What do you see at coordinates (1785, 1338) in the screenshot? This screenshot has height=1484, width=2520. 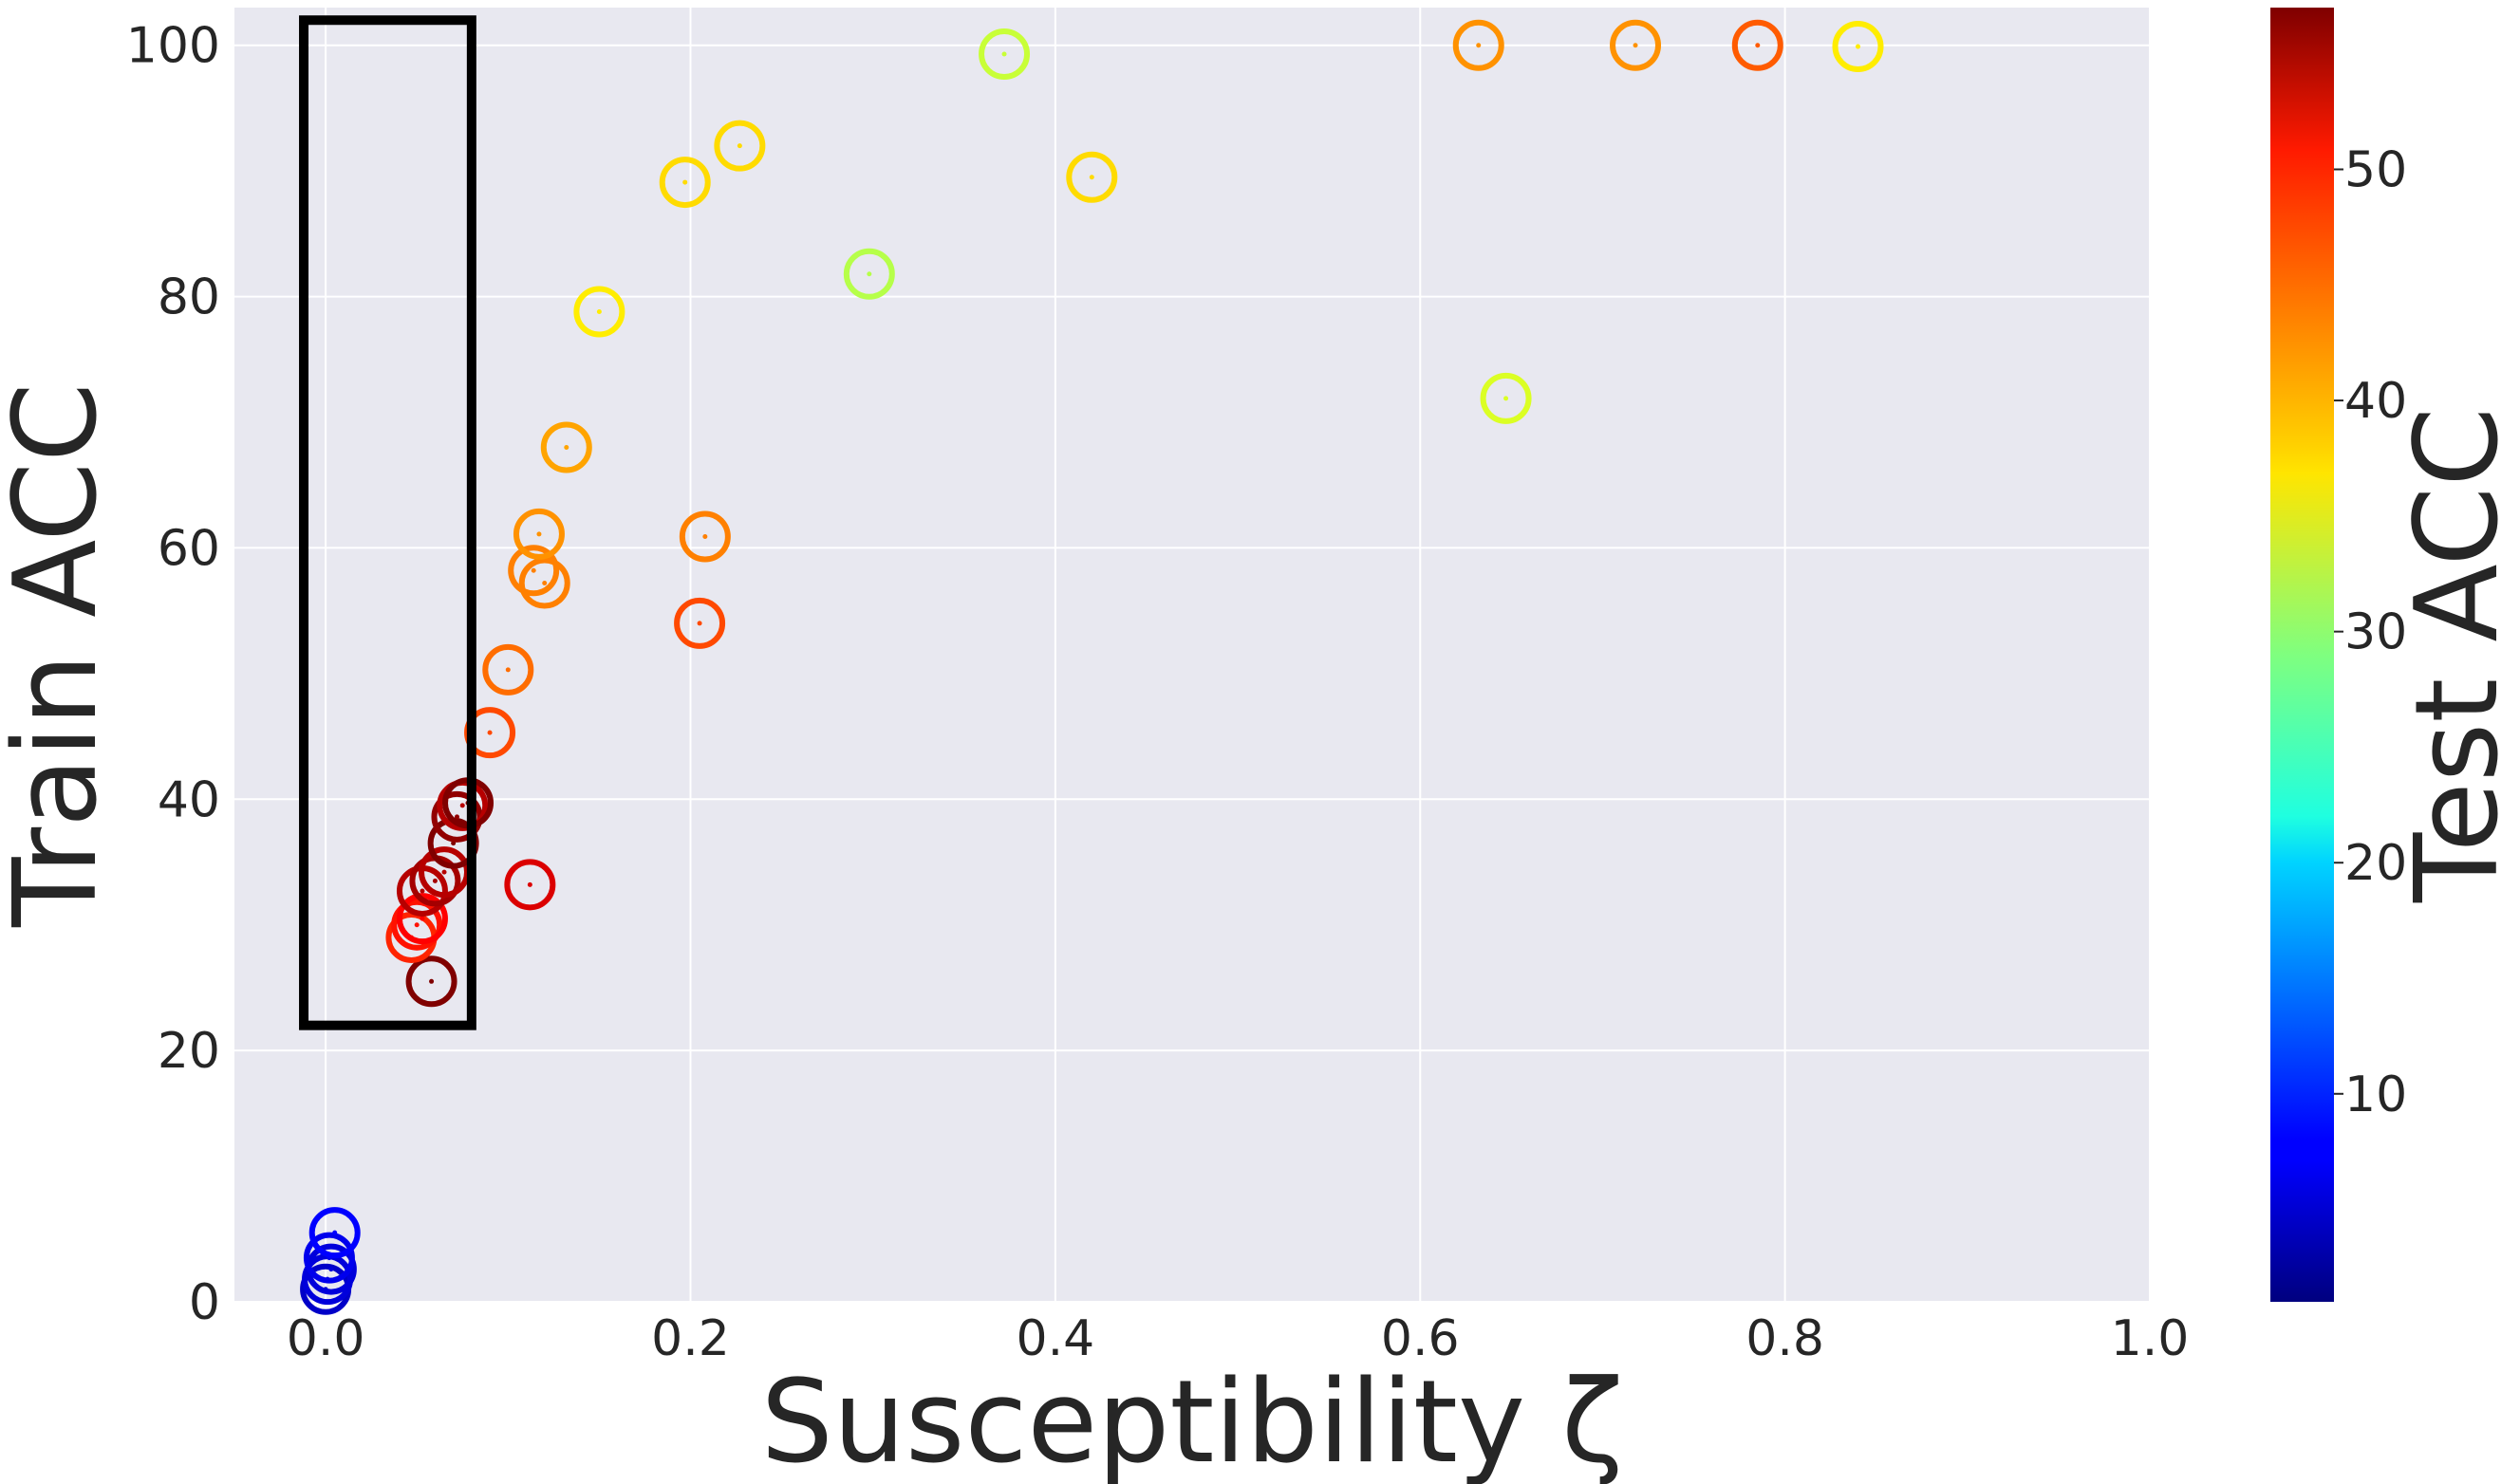 I see `x-tick-label: 0.8` at bounding box center [1785, 1338].